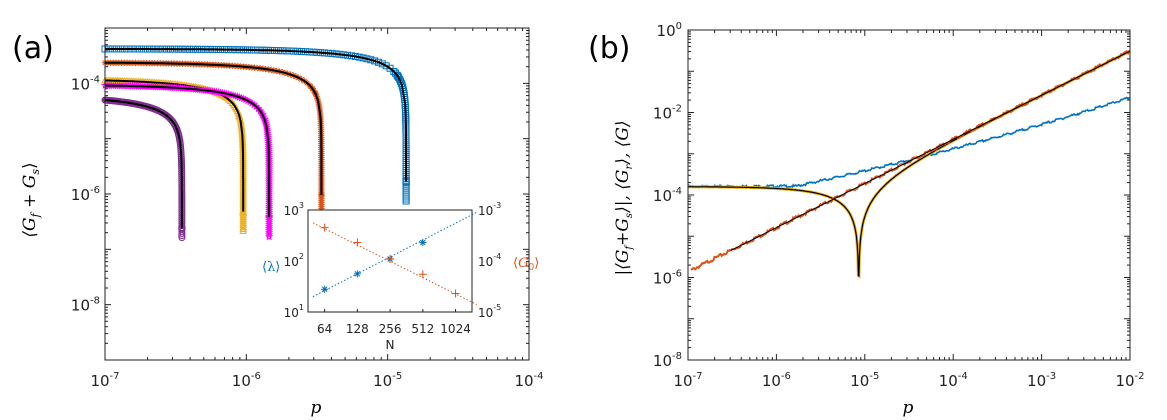 The height and width of the screenshot is (420, 1167). Describe the element at coordinates (294, 260) in the screenshot. I see `inset-left-y-tick-label: 10²` at that location.